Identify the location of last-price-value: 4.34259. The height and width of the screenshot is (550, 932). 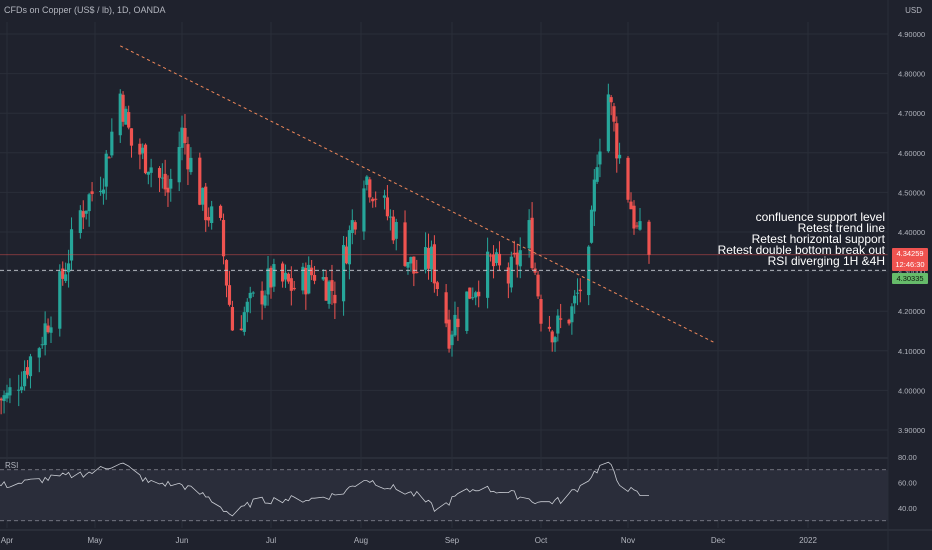
(910, 253).